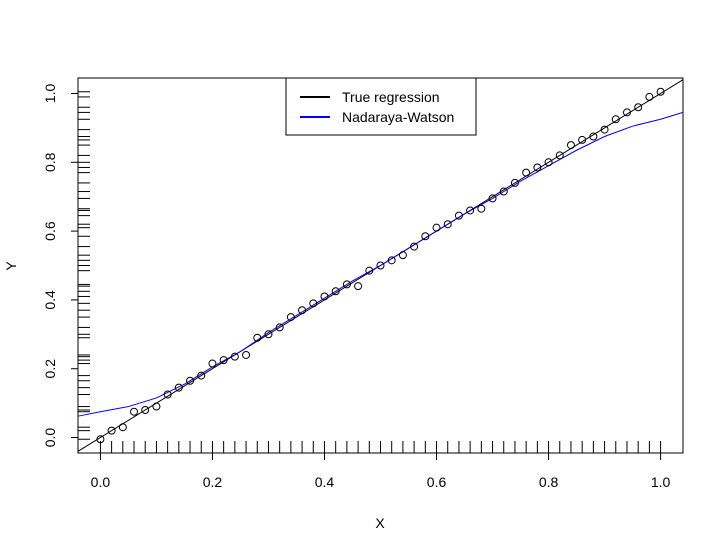 The height and width of the screenshot is (553, 724). Describe the element at coordinates (84, 265) in the screenshot. I see `y-rug` at that location.